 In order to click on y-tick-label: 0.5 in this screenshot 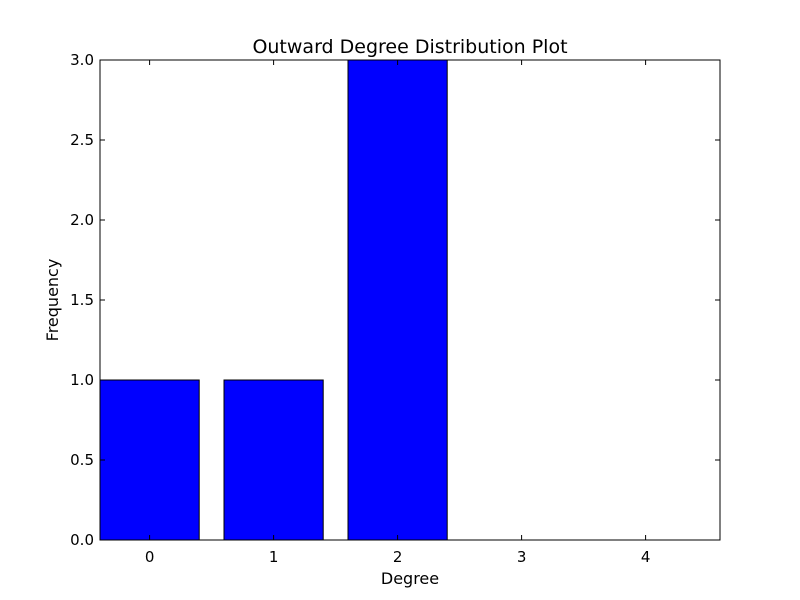, I will do `click(82, 460)`.